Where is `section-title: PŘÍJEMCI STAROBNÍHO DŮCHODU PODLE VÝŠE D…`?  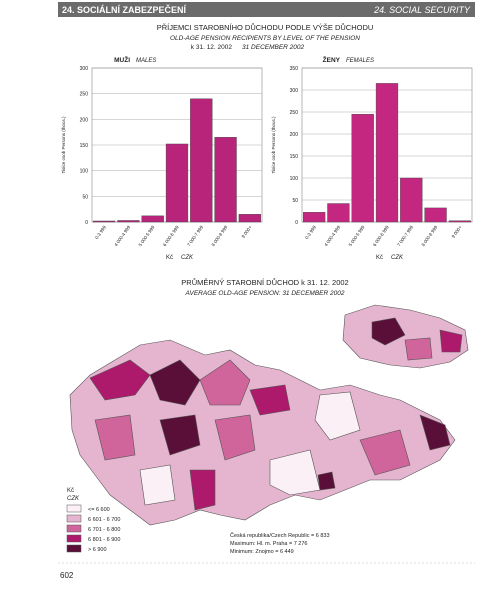 section-title: PŘÍJEMCI STAROBNÍHO DŮCHODU PODLE VÝŠE D… is located at coordinates (265, 27).